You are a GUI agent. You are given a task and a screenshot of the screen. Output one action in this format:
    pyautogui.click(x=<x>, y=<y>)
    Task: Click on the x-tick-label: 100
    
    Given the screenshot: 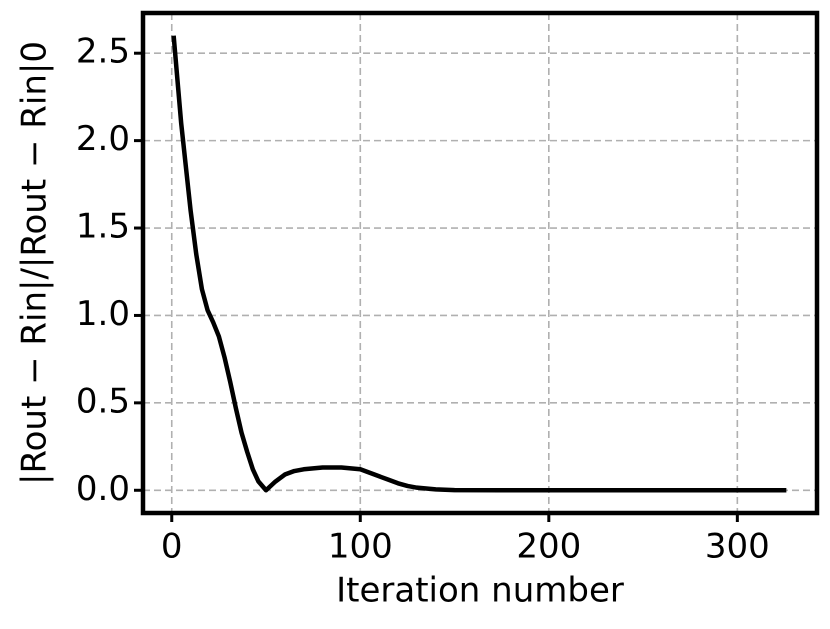 What is the action you would take?
    pyautogui.click(x=360, y=547)
    